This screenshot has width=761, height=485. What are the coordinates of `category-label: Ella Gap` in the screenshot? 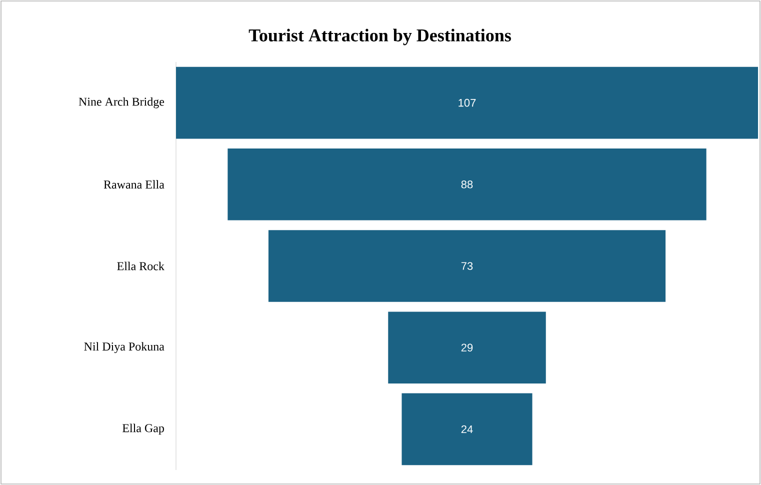 It's located at (143, 429).